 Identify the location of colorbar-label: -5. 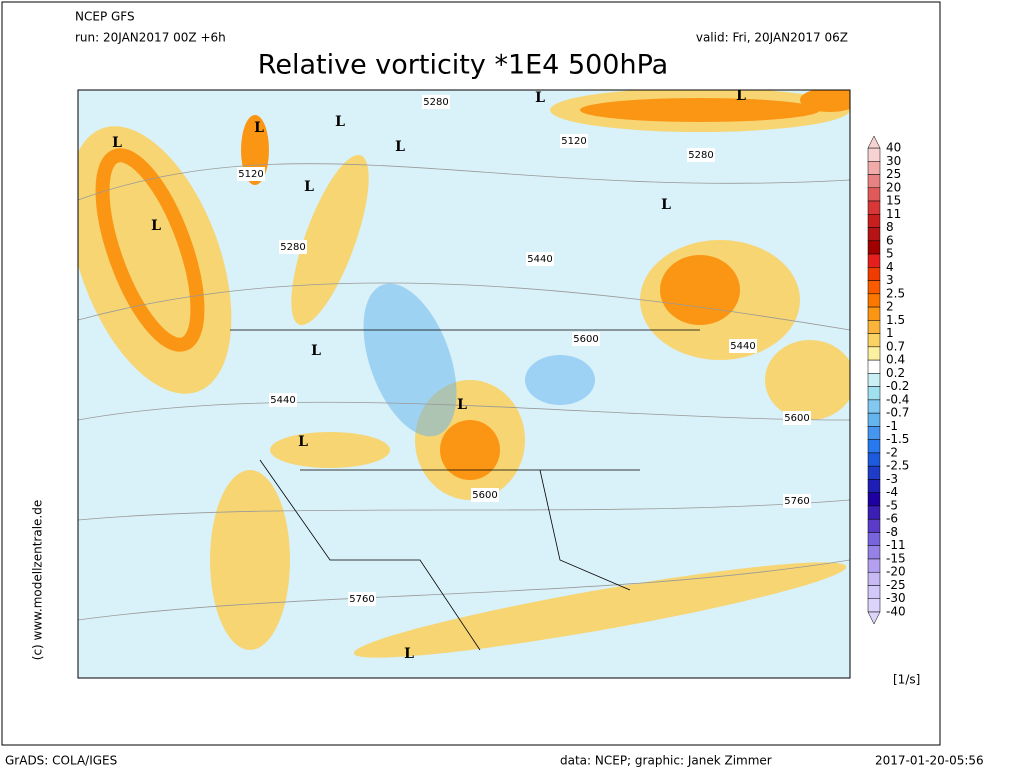
(892, 505).